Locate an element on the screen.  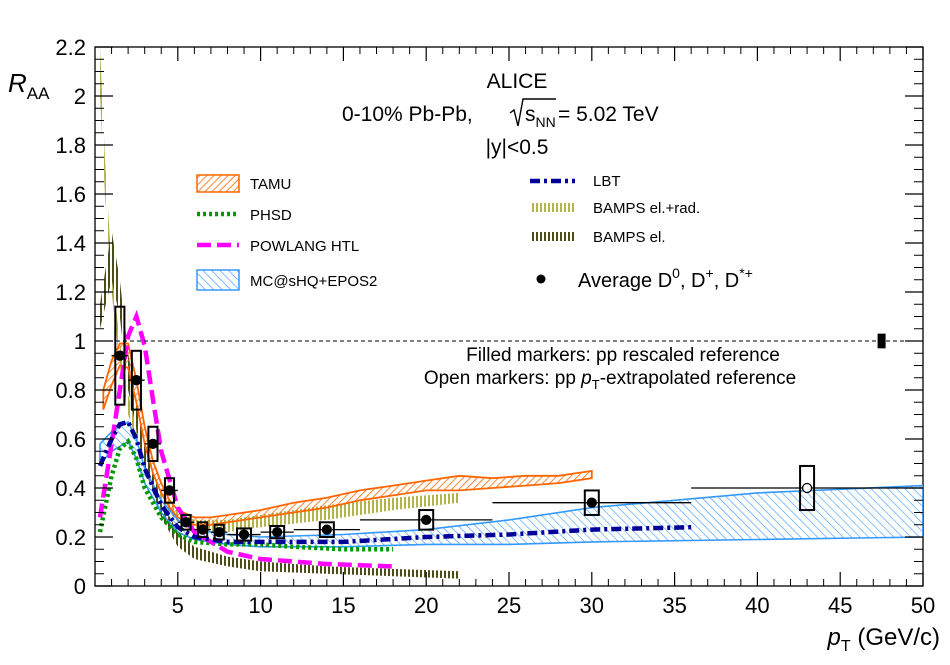
y-tick-label: 0.8 is located at coordinates (70, 390).